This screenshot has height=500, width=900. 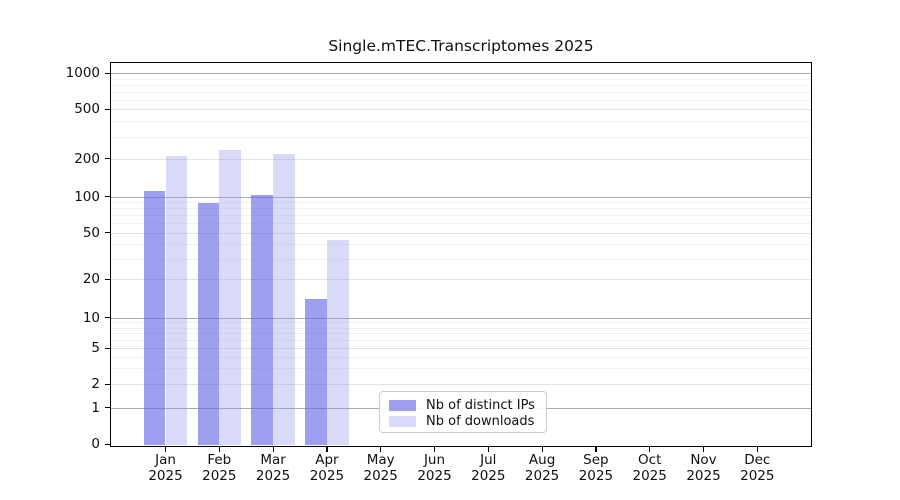 I want to click on x-tick-label: Jun 2025, so click(x=434, y=468).